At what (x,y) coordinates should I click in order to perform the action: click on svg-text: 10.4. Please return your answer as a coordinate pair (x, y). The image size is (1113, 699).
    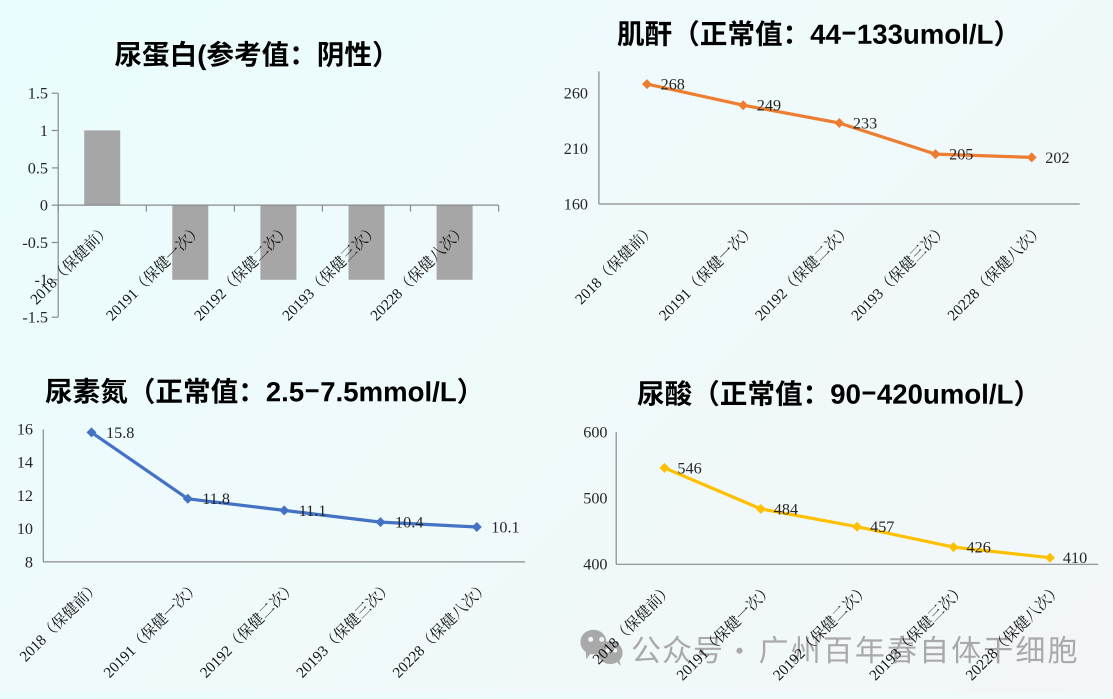
    Looking at the image, I should click on (409, 523).